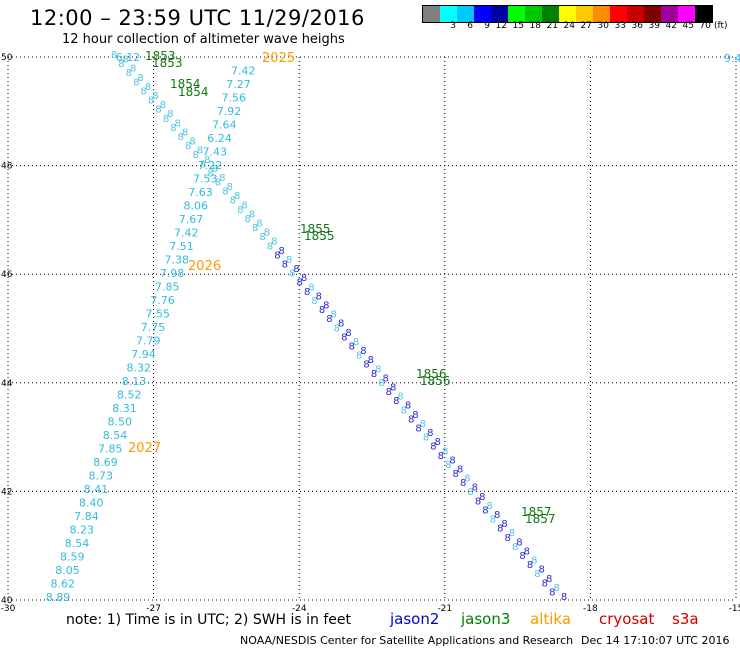 The height and width of the screenshot is (650, 740). Describe the element at coordinates (552, 26) in the screenshot. I see `scale-label: 21` at that location.